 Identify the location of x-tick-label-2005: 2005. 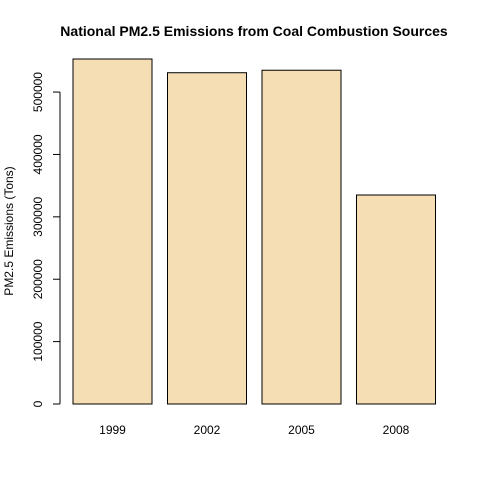
(301, 430).